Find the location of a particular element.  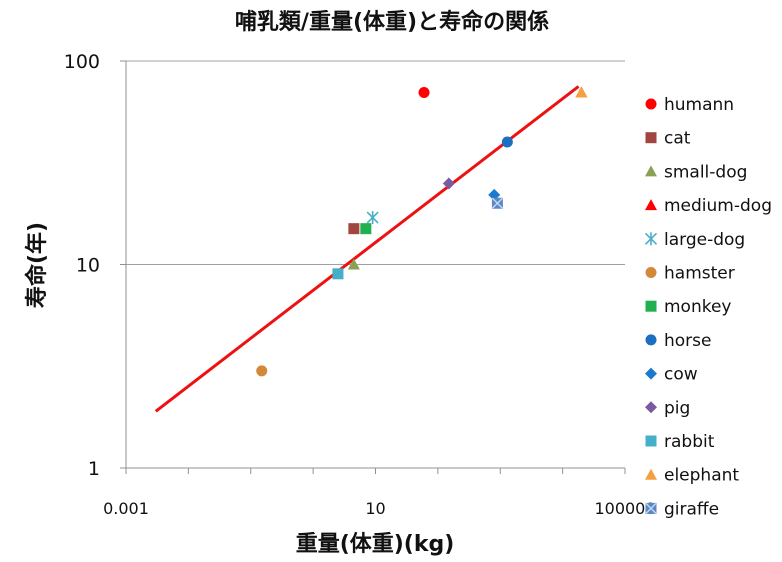

legend-item: elephant is located at coordinates (692, 476).